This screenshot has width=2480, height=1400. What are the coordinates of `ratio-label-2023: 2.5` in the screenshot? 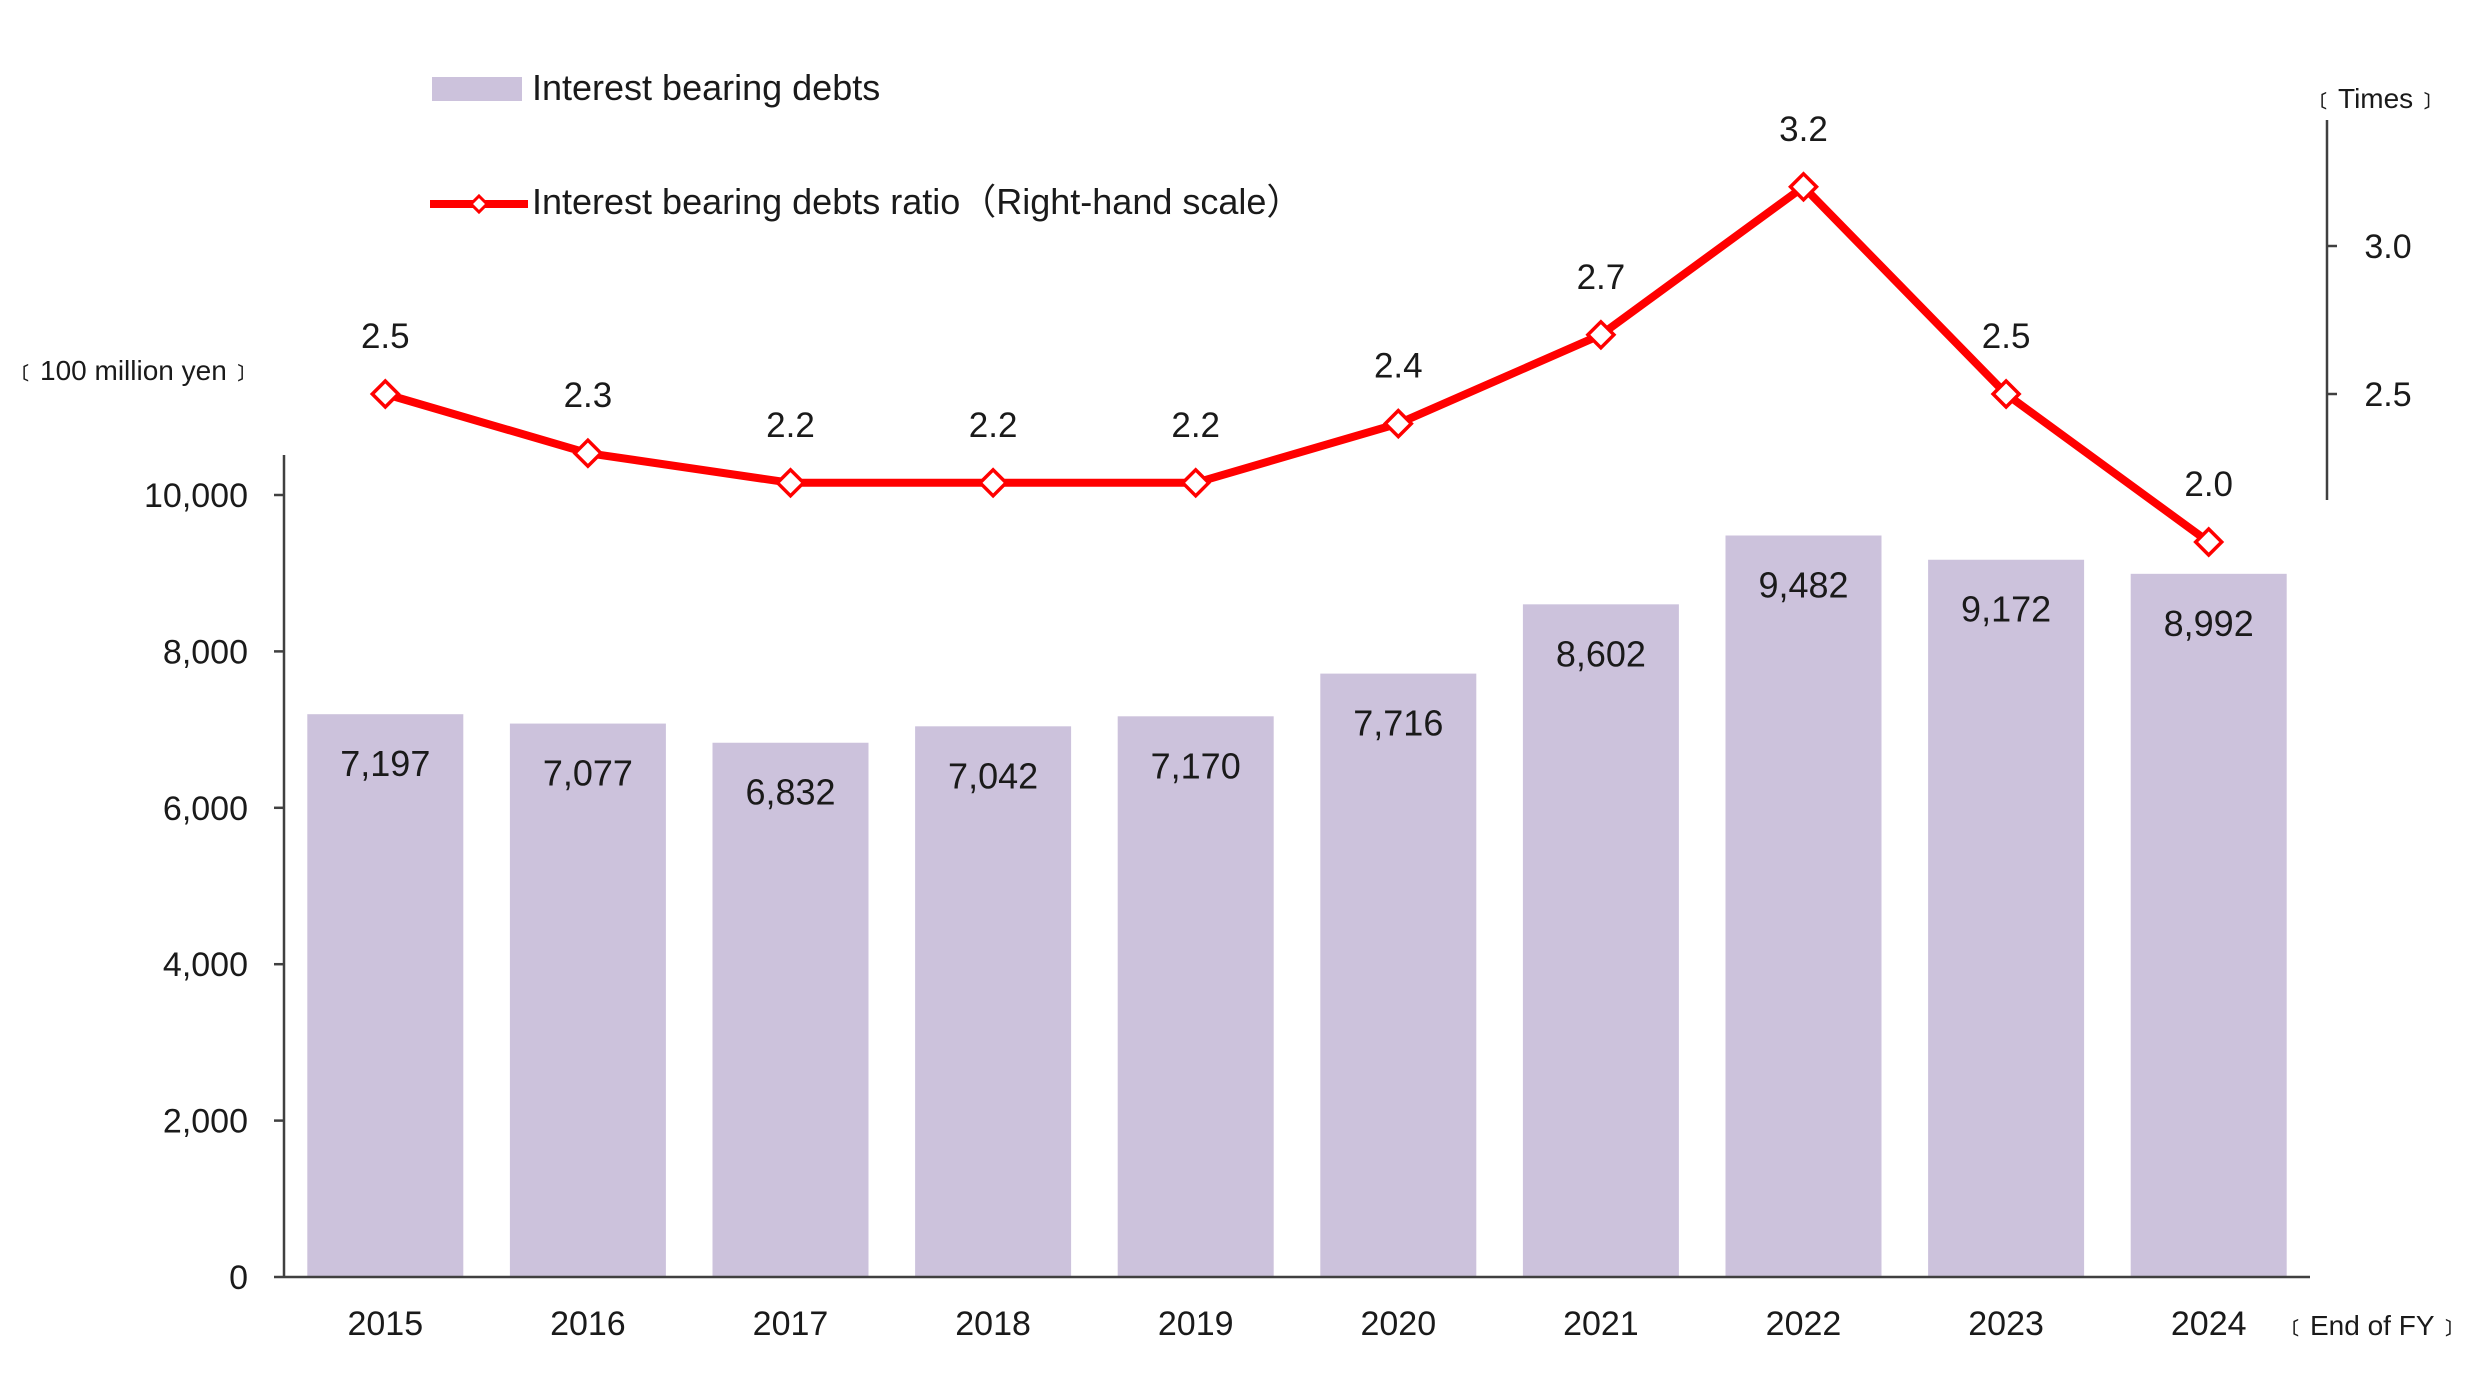 It's located at (2006, 336).